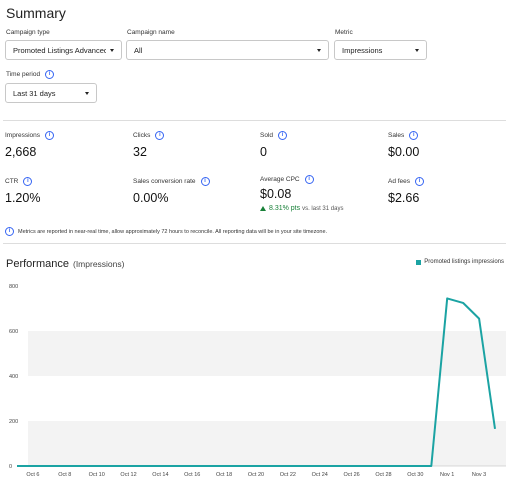 This screenshot has height=495, width=512. I want to click on metric-label: Metric, so click(344, 32).